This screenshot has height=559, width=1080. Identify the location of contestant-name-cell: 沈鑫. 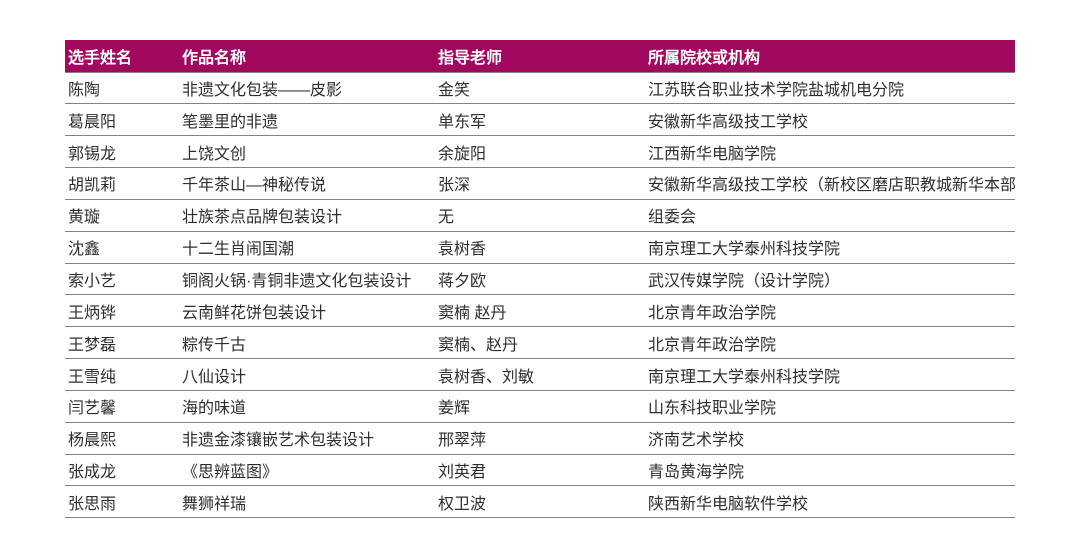
(122, 247).